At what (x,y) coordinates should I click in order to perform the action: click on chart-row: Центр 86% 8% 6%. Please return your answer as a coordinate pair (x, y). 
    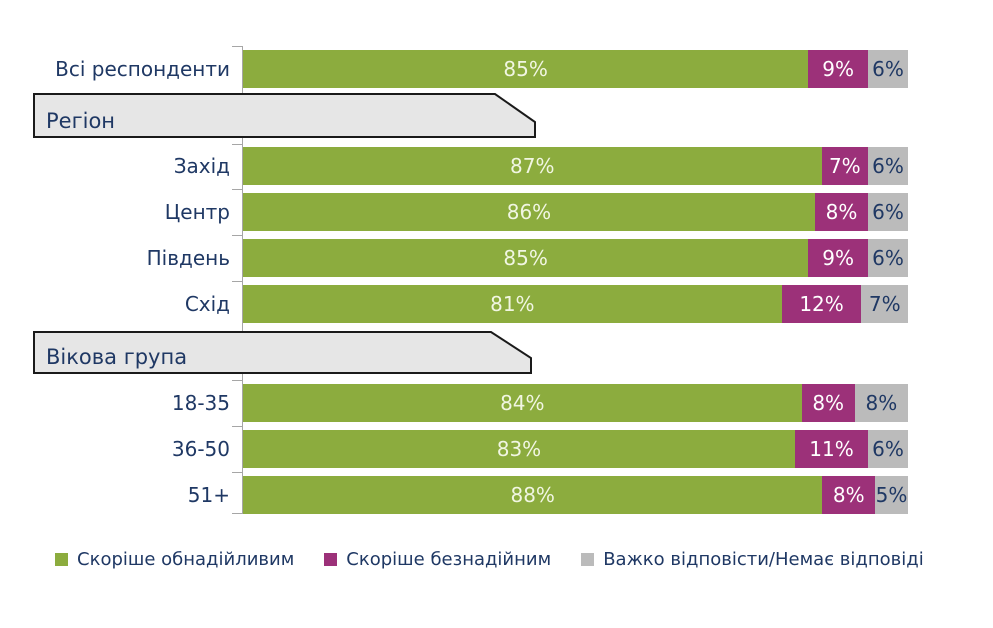
    Looking at the image, I should click on (454, 212).